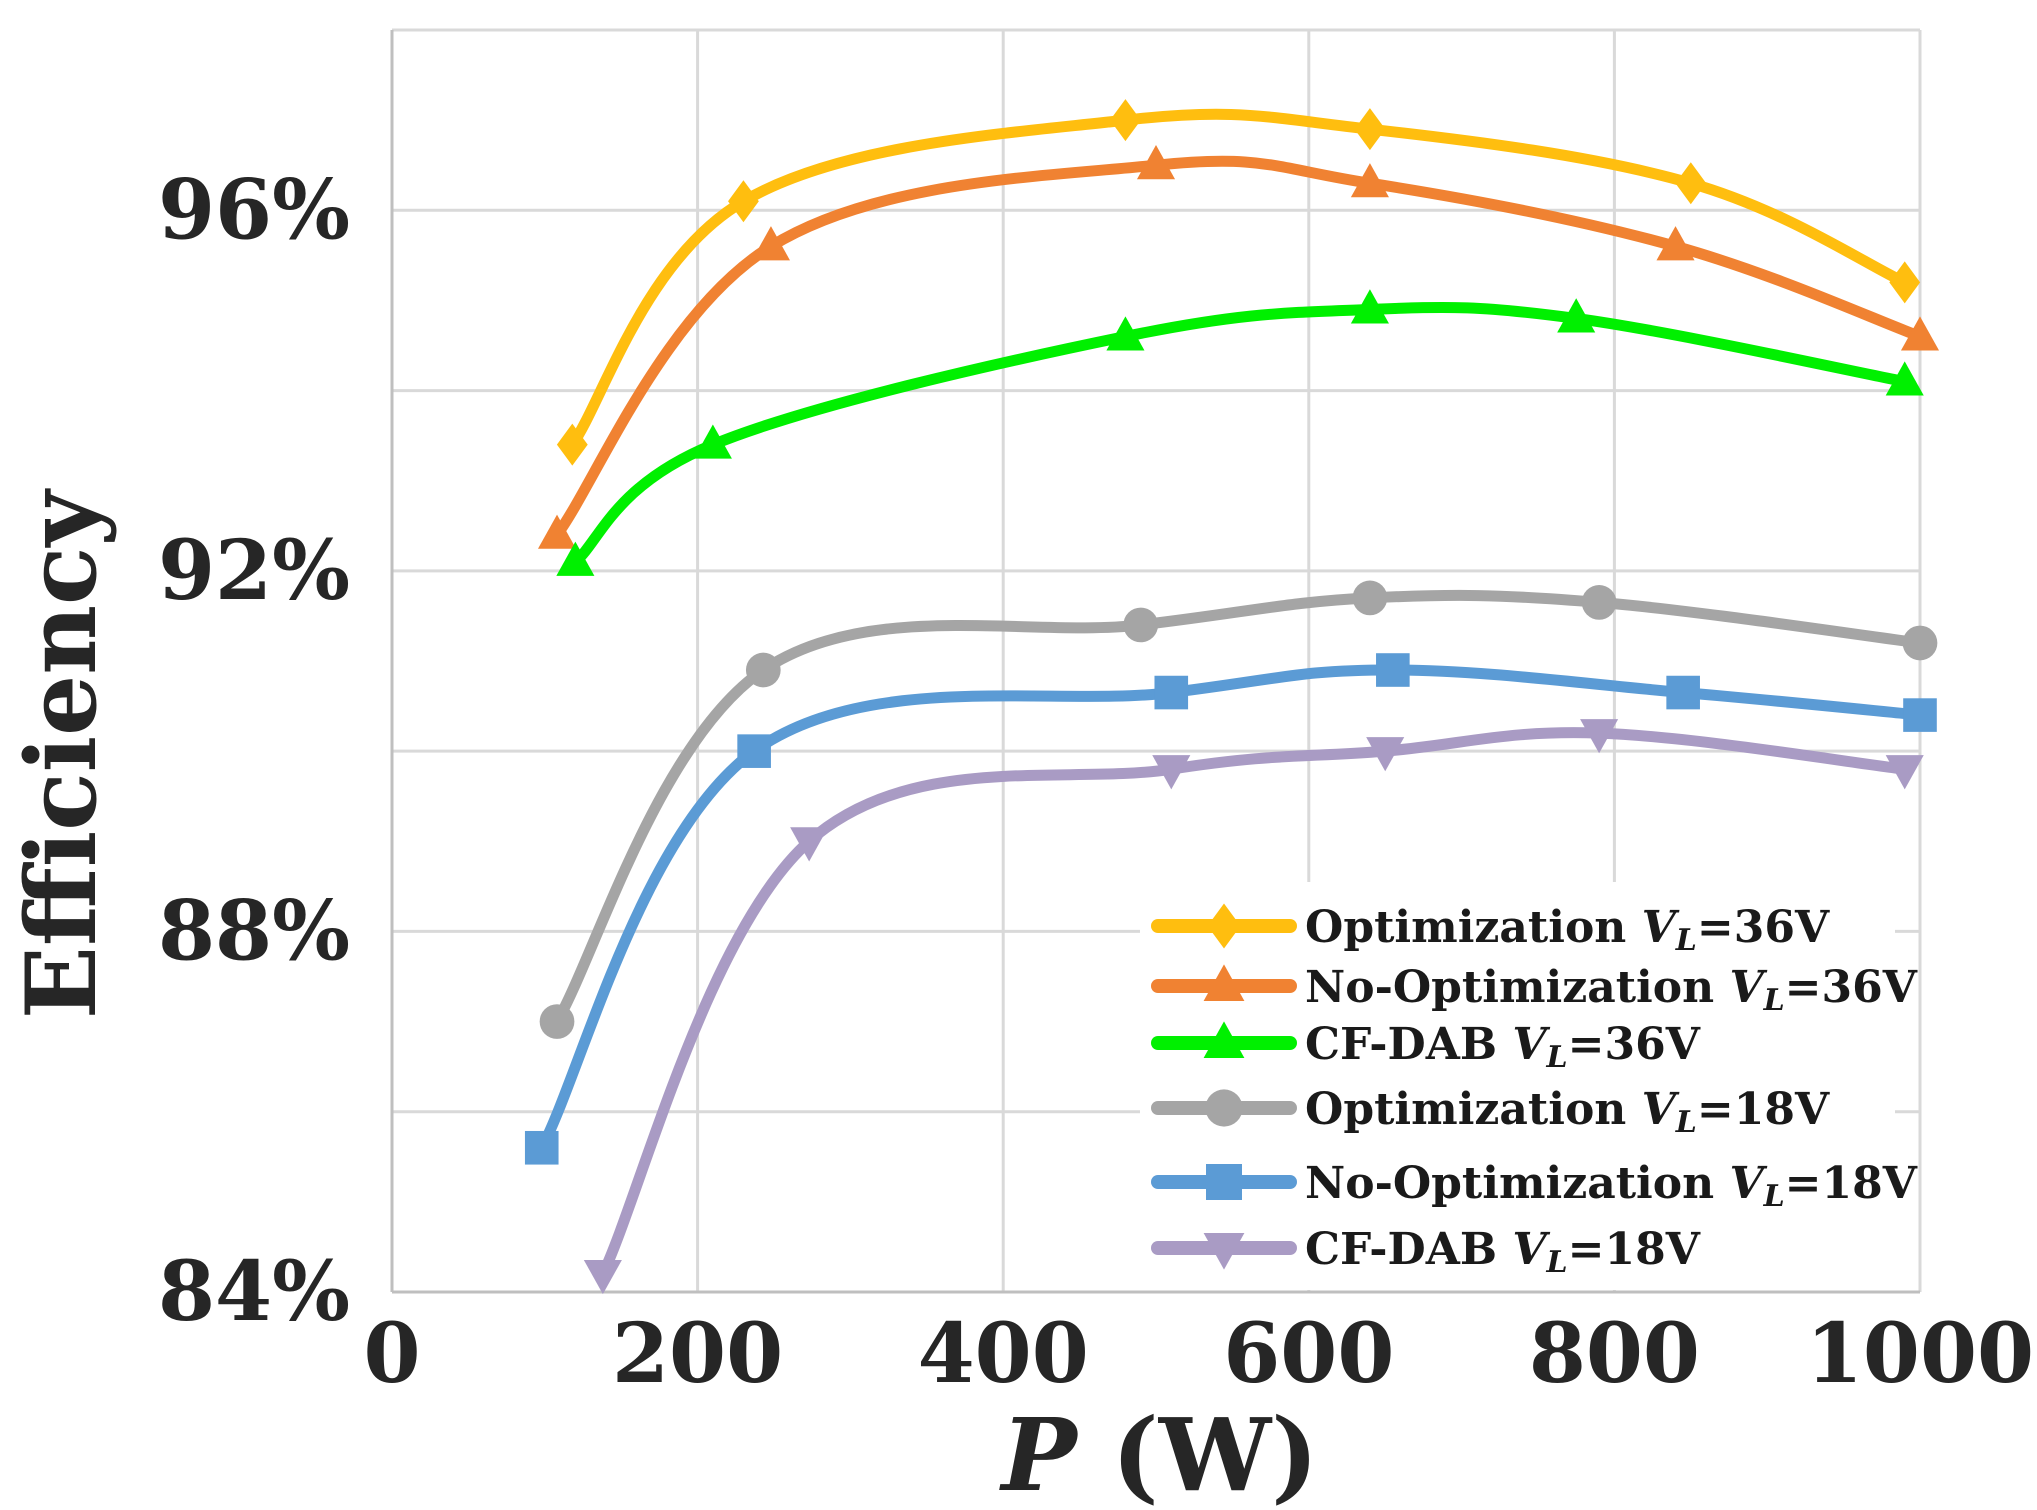  Describe the element at coordinates (1503, 1252) in the screenshot. I see `legend-label-5: CF-DAB VL=18V` at that location.